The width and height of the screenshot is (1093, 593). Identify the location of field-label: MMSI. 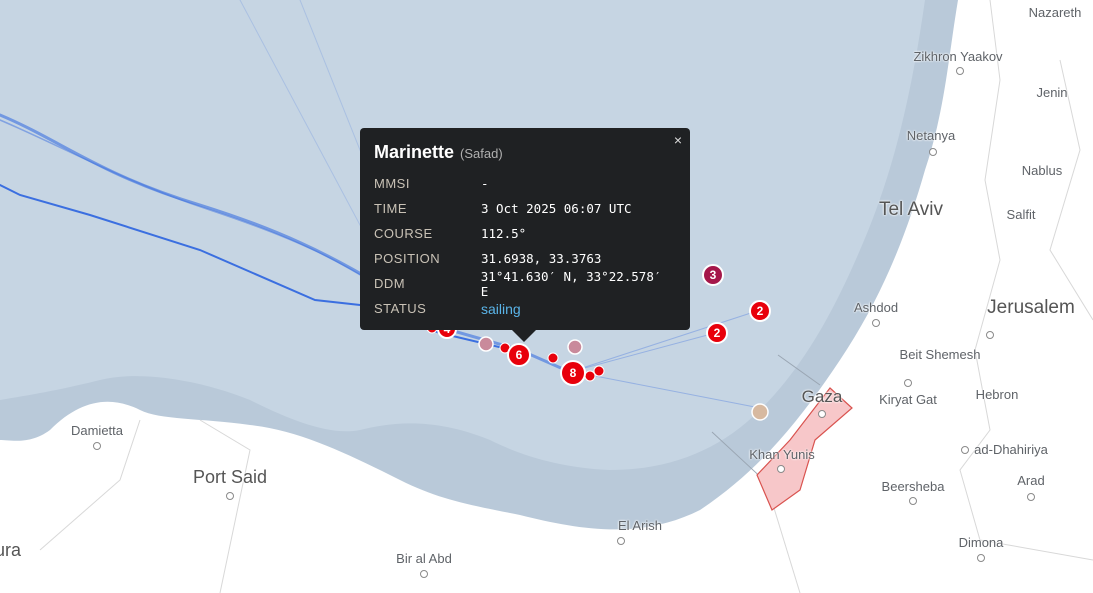
(392, 183).